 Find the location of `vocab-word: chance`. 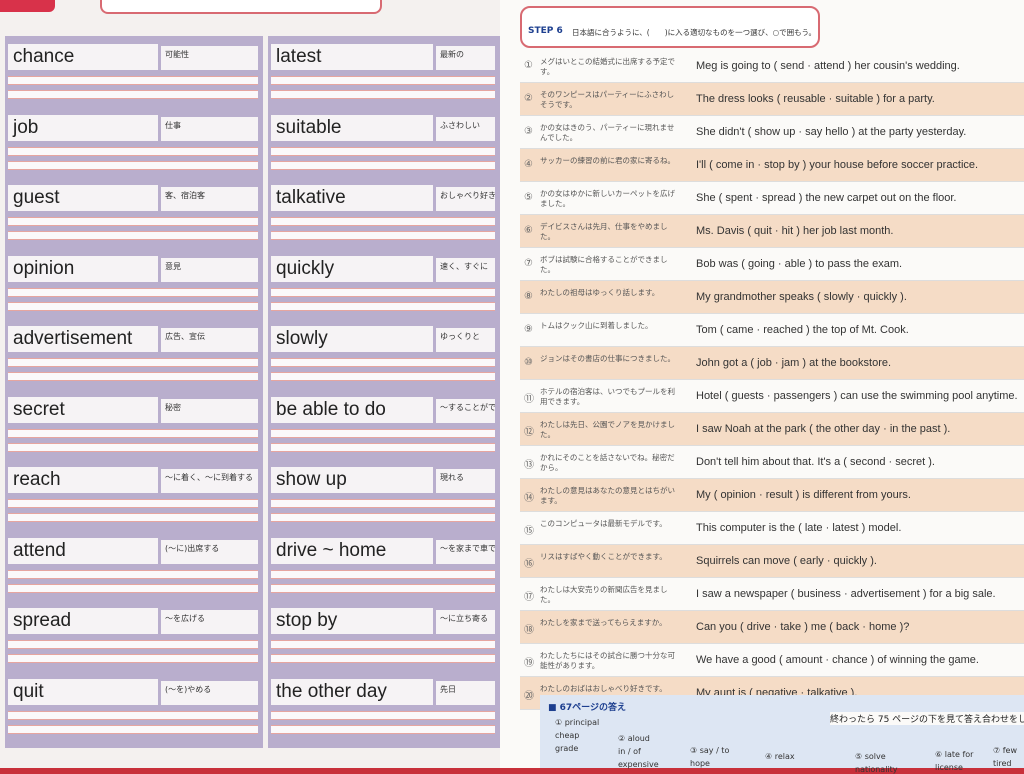

vocab-word: chance is located at coordinates (83, 57).